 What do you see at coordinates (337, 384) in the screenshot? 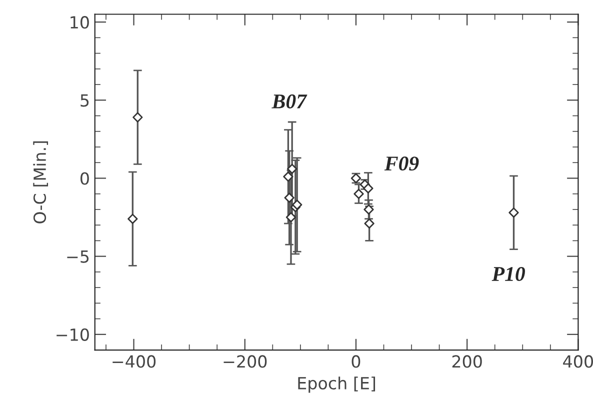
I see `x-axis-title: Epoch [E]` at bounding box center [337, 384].